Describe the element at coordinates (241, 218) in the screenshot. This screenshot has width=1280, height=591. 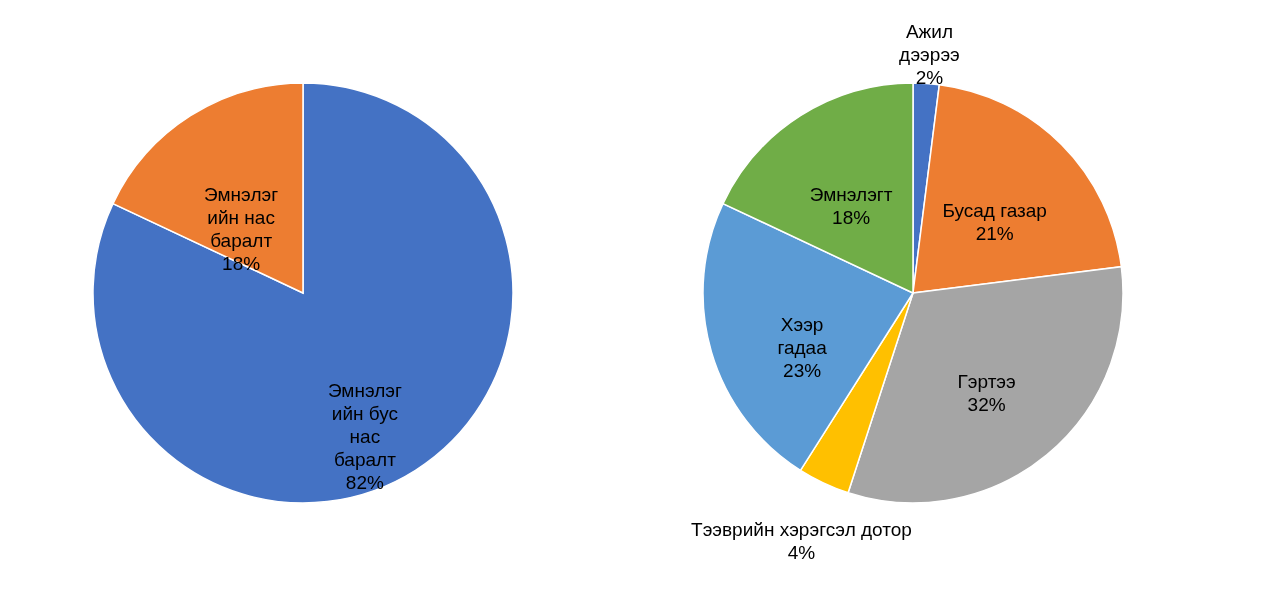
I see `slice-label: Эмнэлэг ийн нас баралт` at that location.